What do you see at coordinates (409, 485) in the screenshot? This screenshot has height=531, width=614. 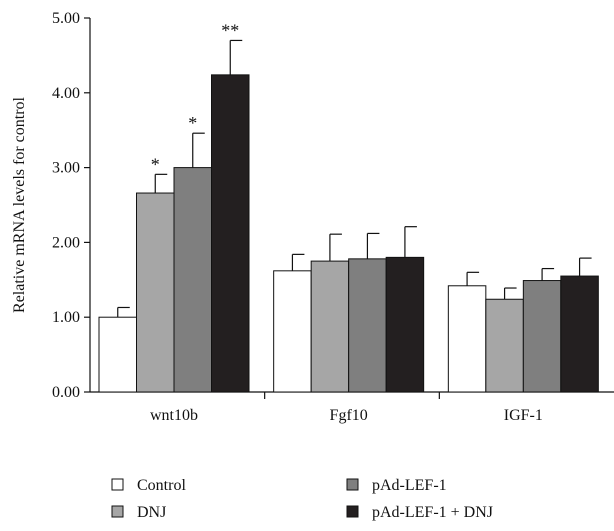 I see `legend-label: pAd-LEF-1` at bounding box center [409, 485].